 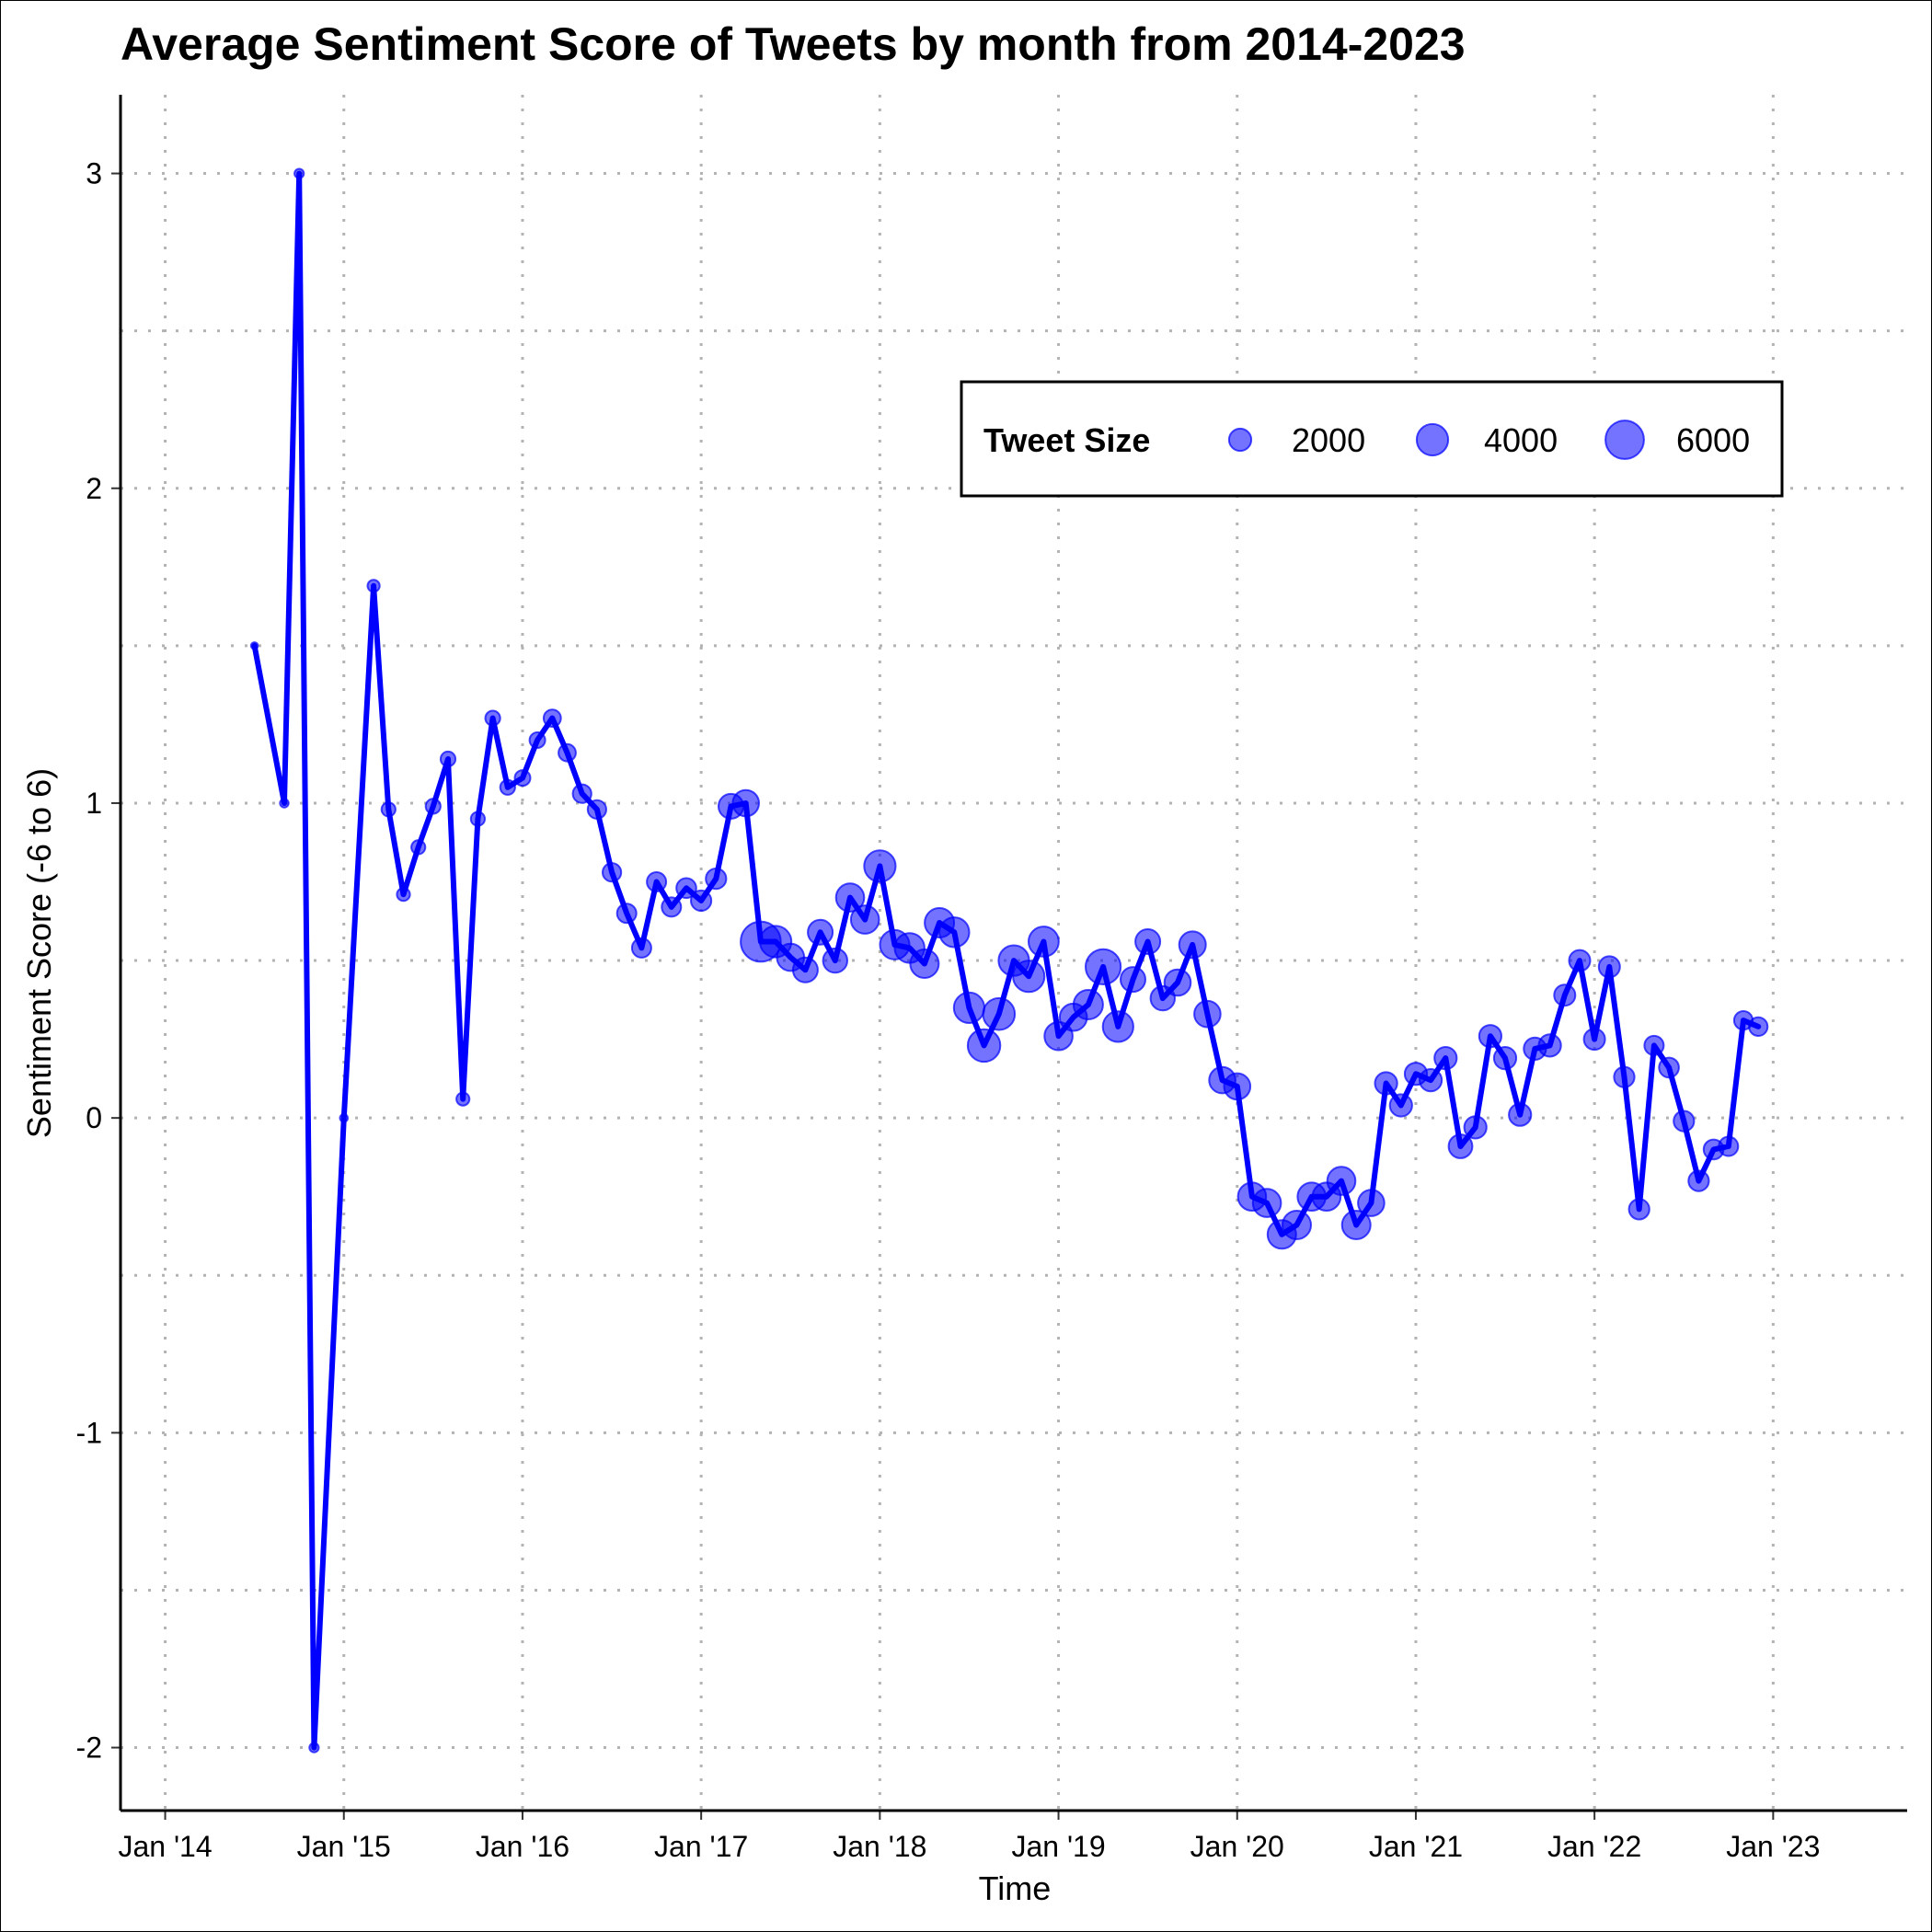 What do you see at coordinates (94, 1117) in the screenshot?
I see `y-tick-label: 0` at bounding box center [94, 1117].